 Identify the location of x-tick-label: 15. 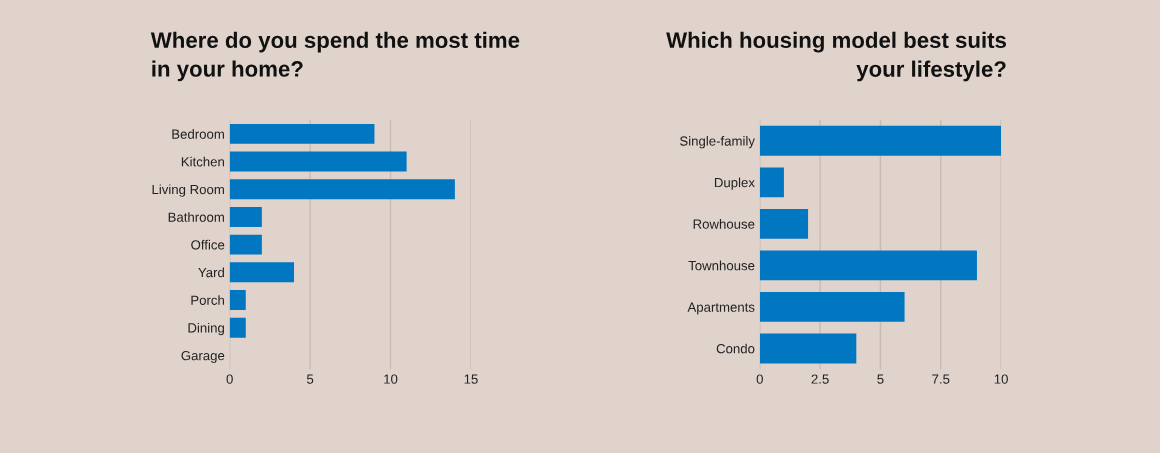
(471, 379).